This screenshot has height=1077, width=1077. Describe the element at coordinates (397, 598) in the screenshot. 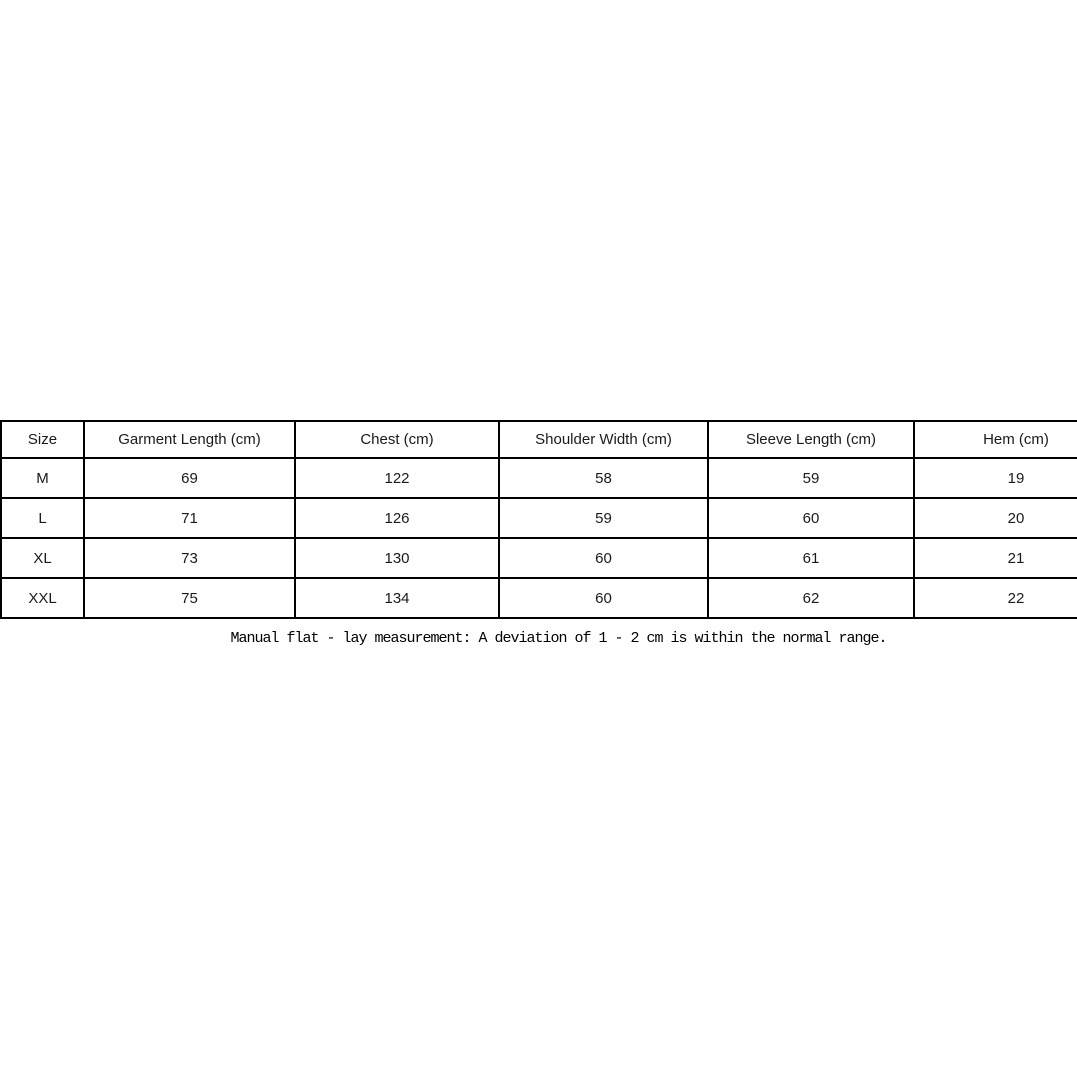

I see `cell-chest: 134` at that location.